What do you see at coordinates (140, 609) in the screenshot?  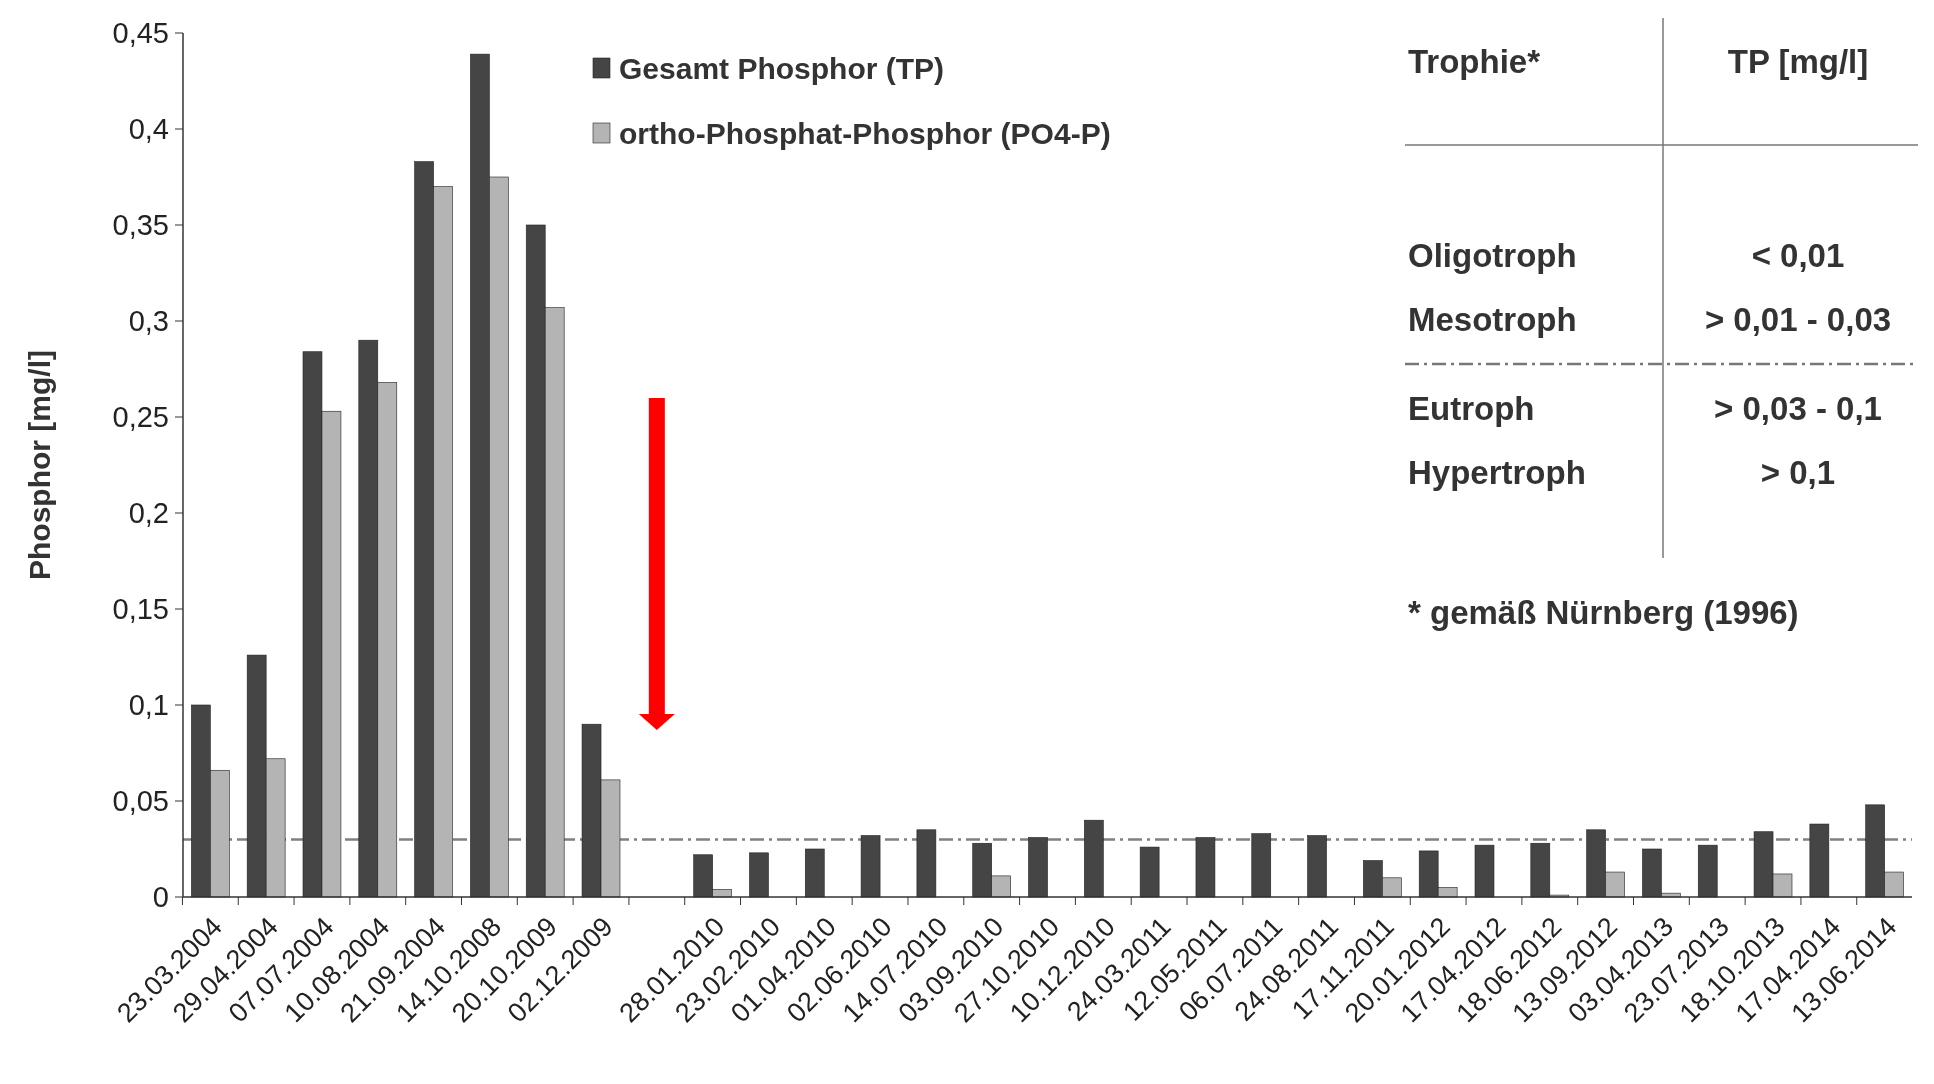 I see `y-tick-label: 0,15` at bounding box center [140, 609].